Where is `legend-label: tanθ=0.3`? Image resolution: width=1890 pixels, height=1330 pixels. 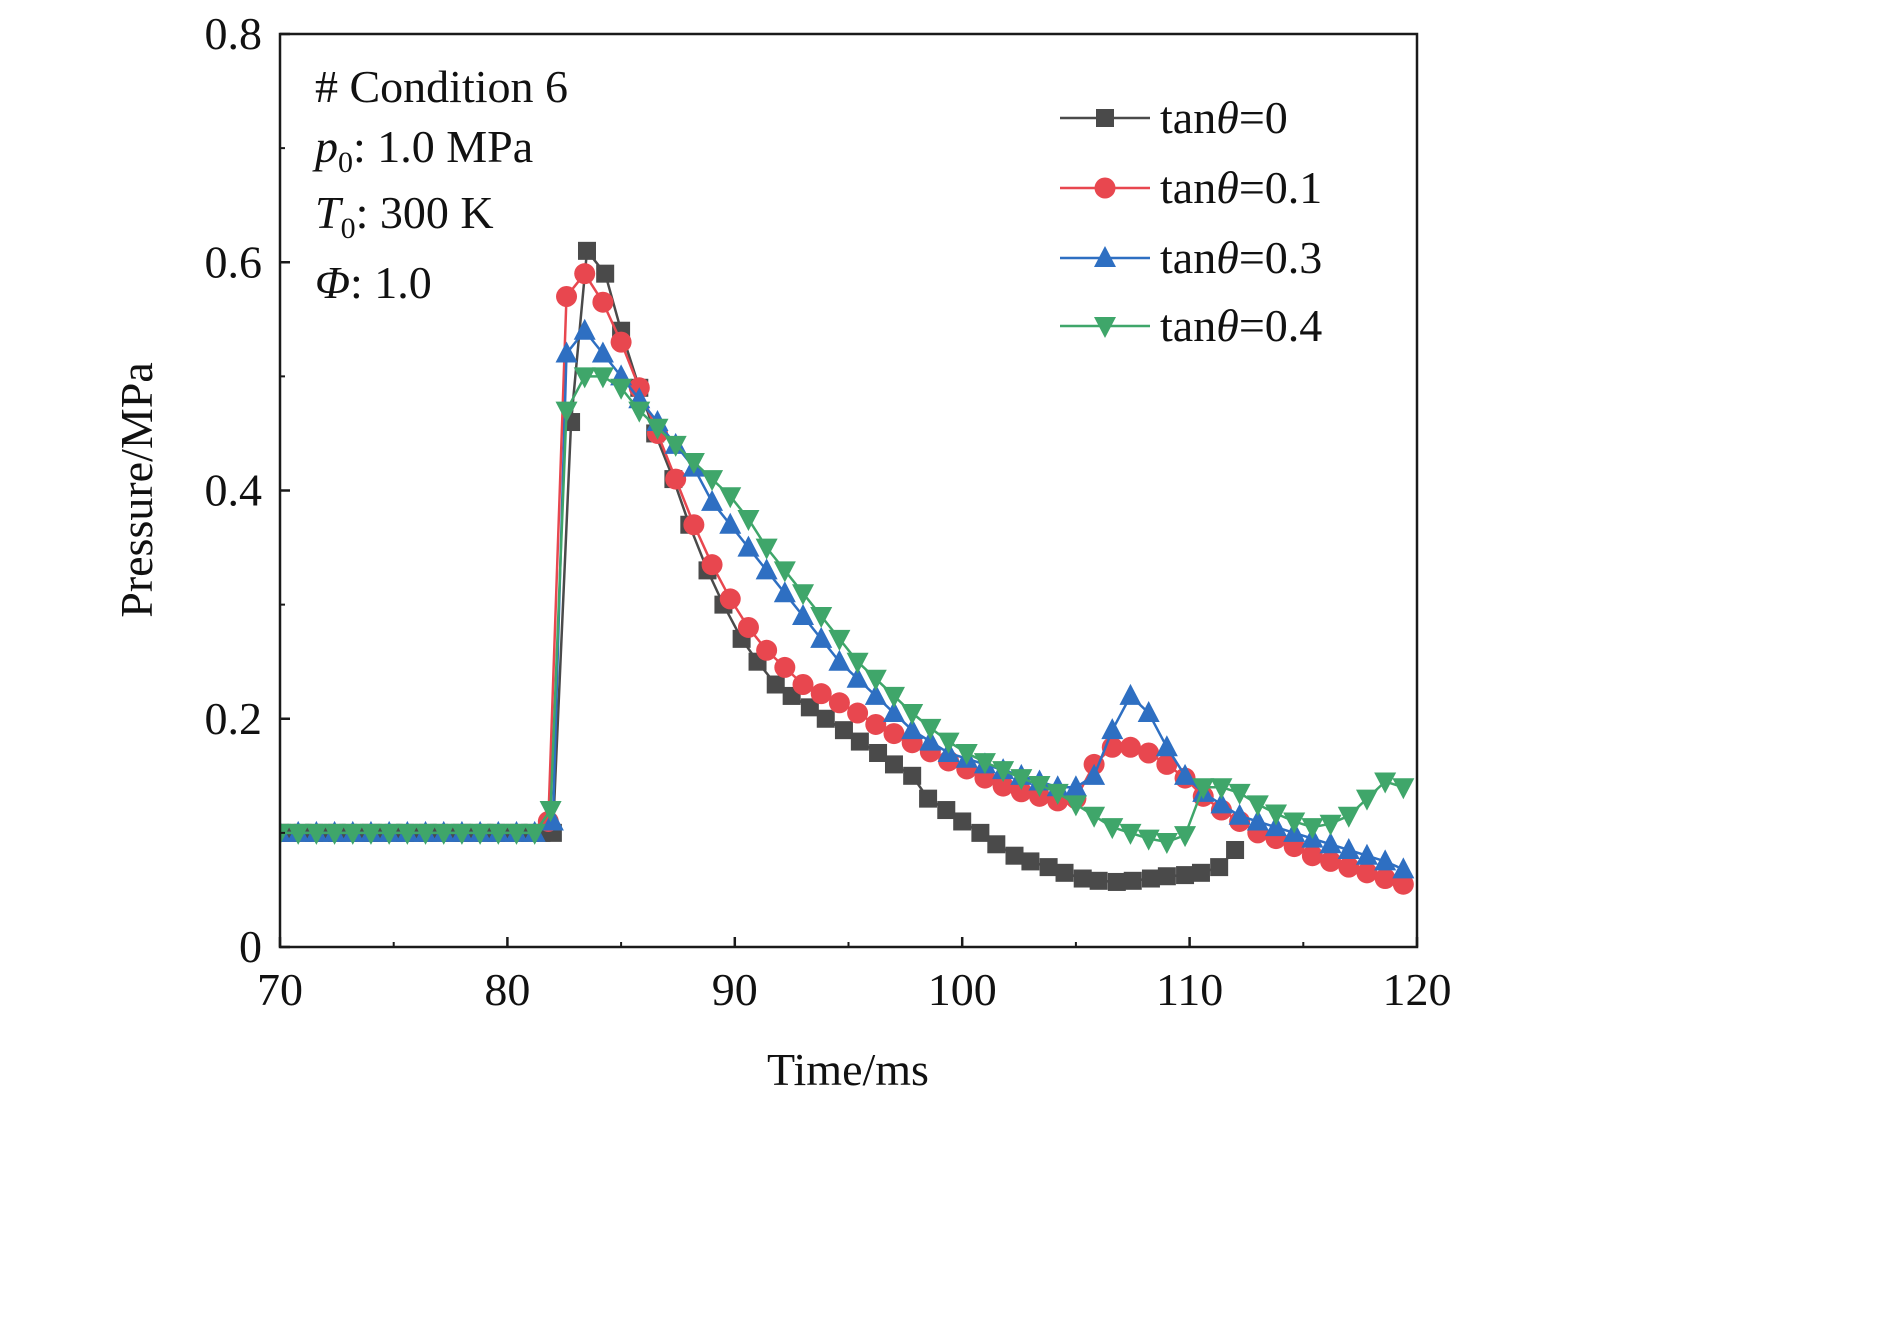
legend-label: tanθ=0.3 is located at coordinates (1241, 257).